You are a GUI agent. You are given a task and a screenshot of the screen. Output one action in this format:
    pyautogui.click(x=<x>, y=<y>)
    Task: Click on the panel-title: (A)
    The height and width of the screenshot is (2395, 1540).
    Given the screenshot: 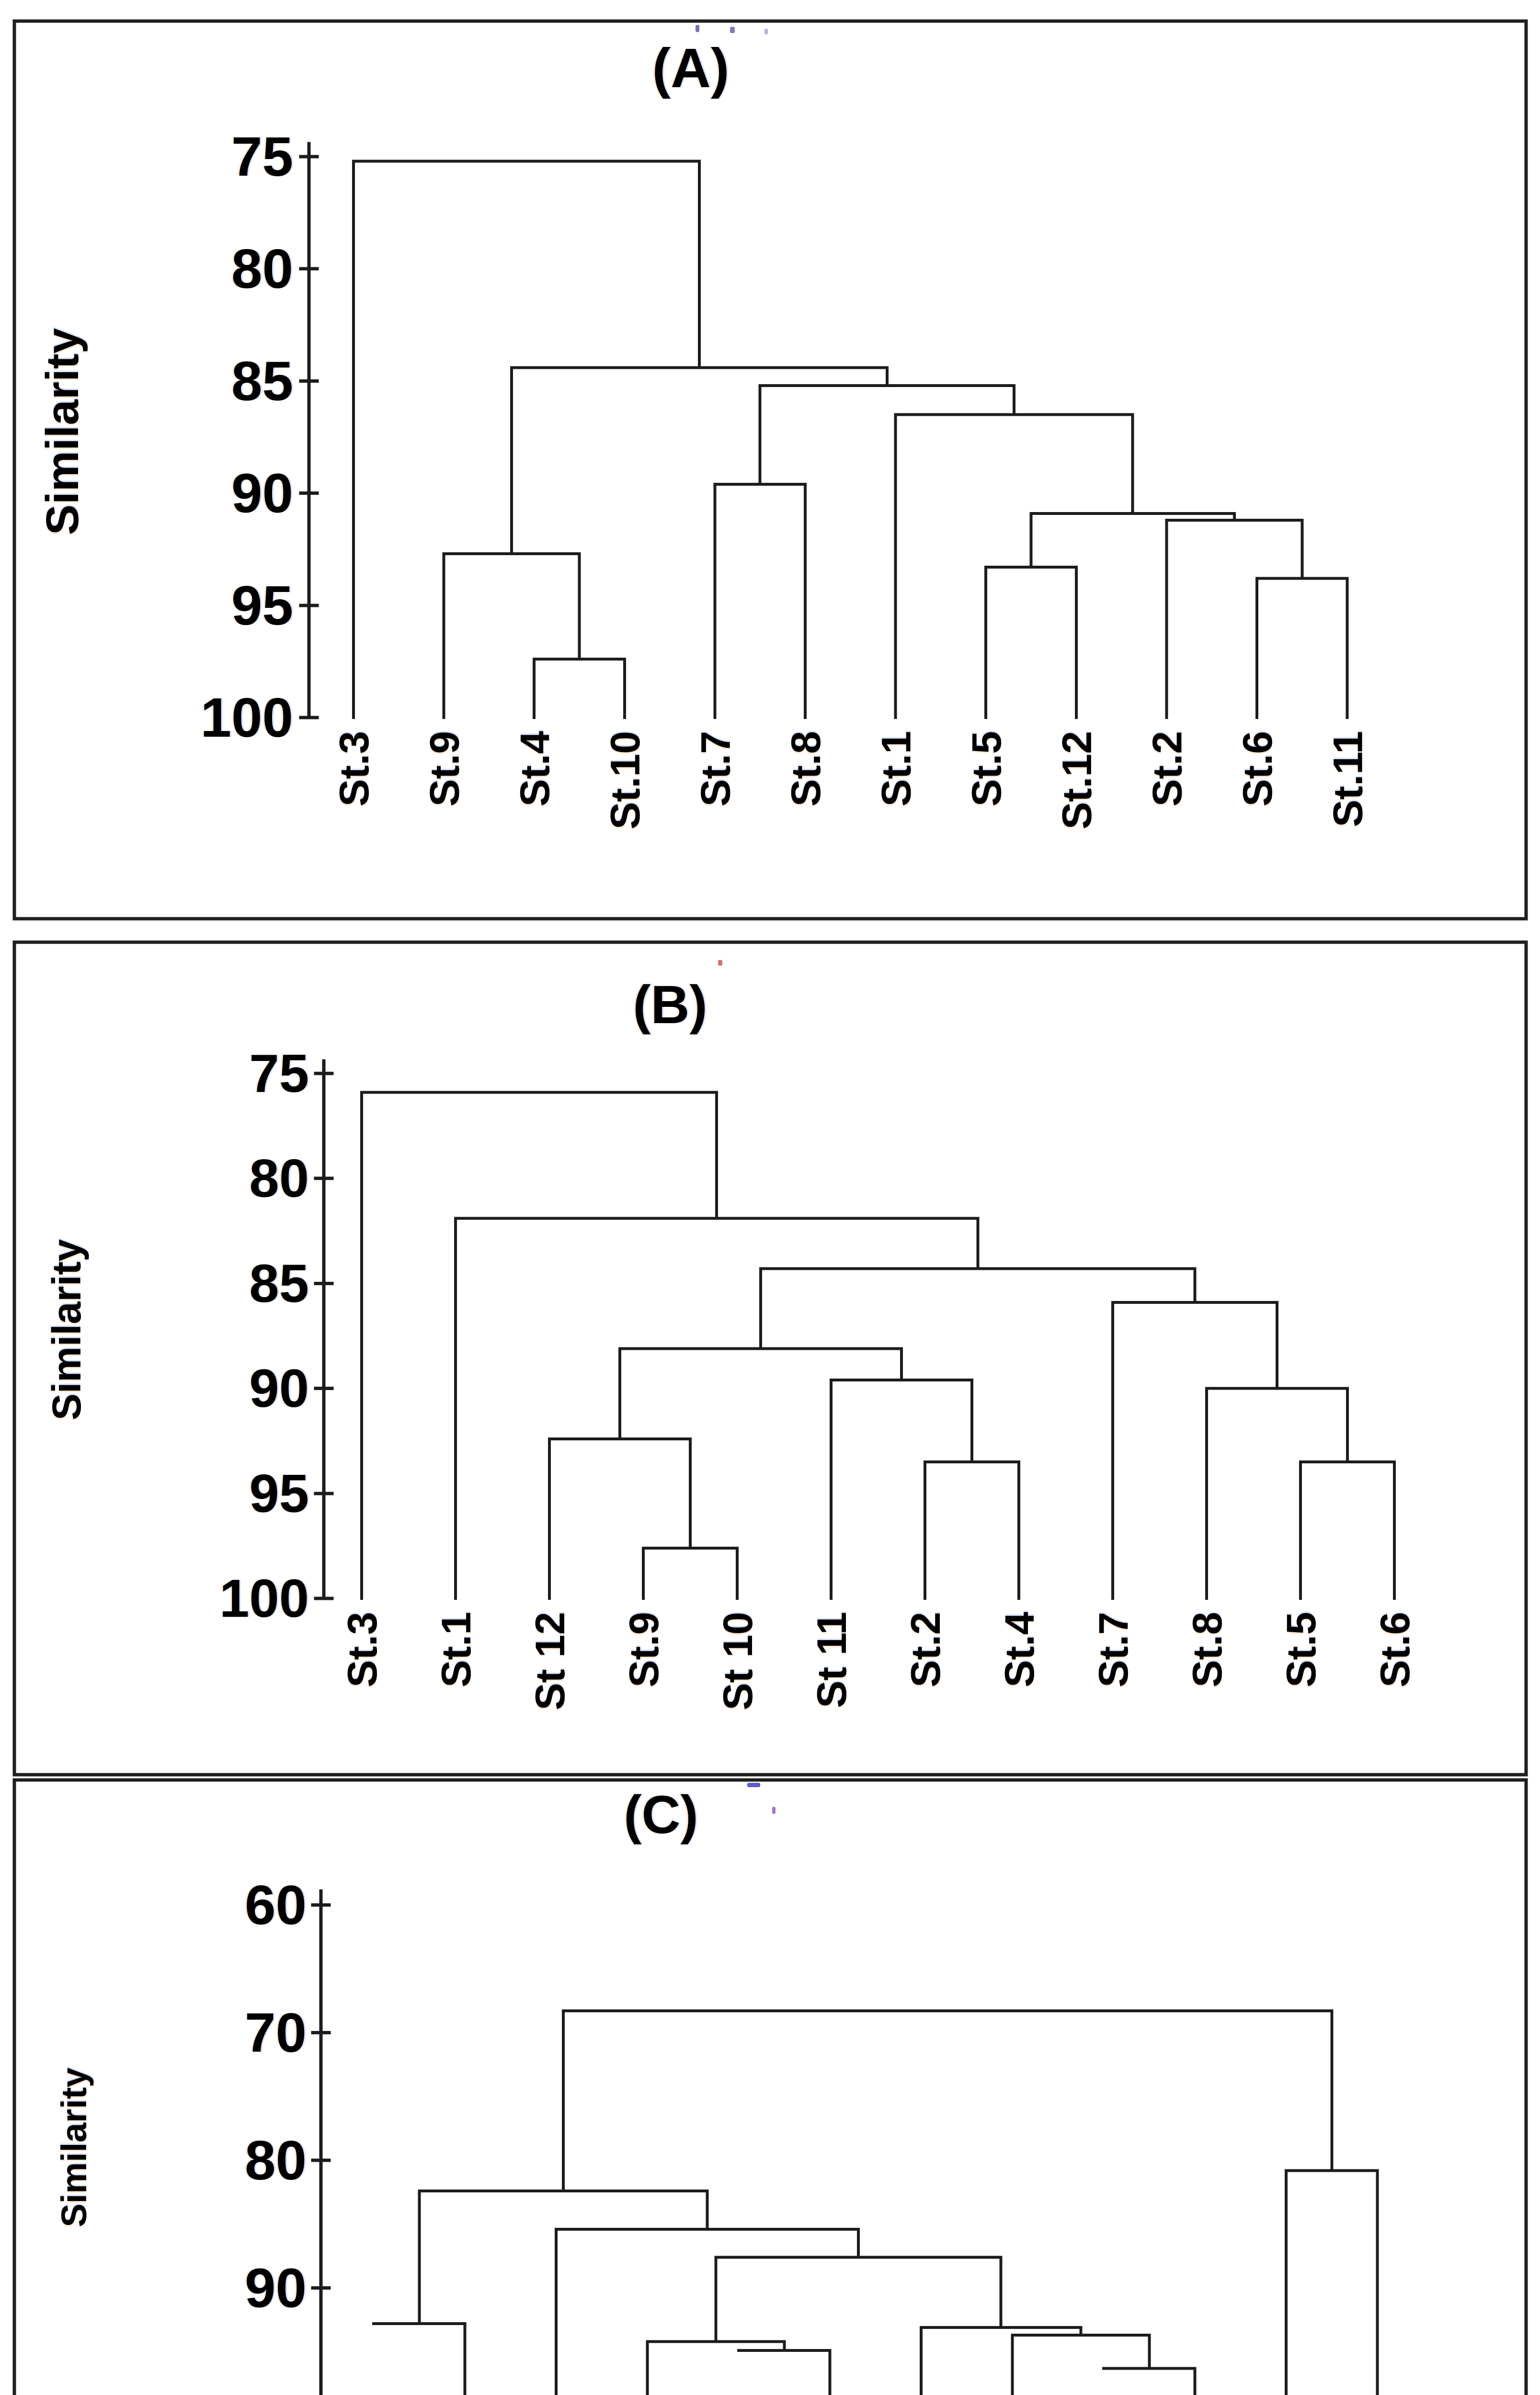 What is the action you would take?
    pyautogui.click(x=690, y=68)
    